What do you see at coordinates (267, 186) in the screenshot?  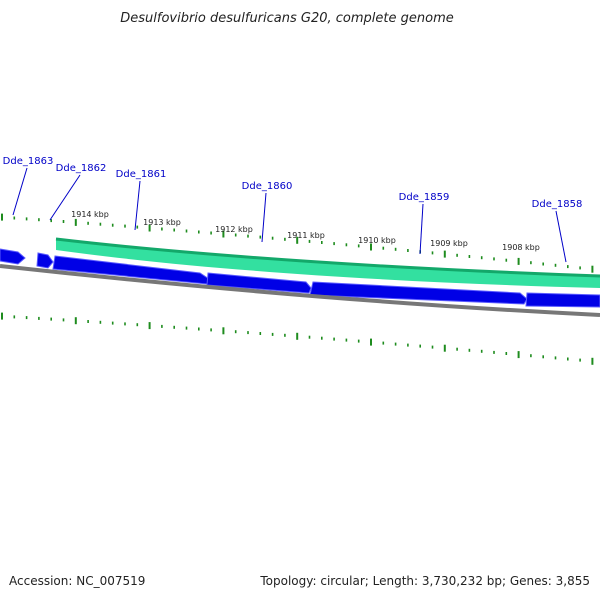 I see `gene-label: Dde_1860` at bounding box center [267, 186].